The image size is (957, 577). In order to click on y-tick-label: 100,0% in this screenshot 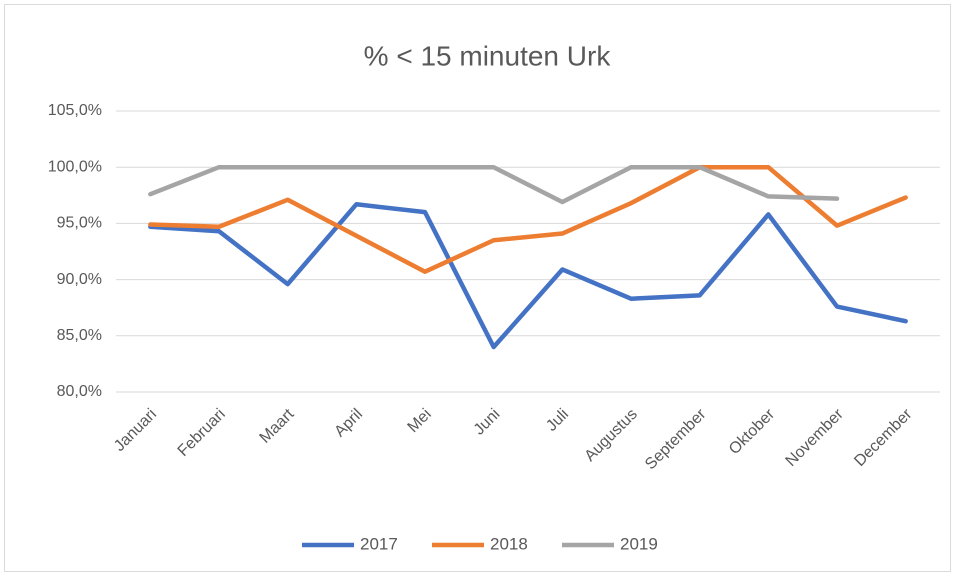, I will do `click(75, 166)`.